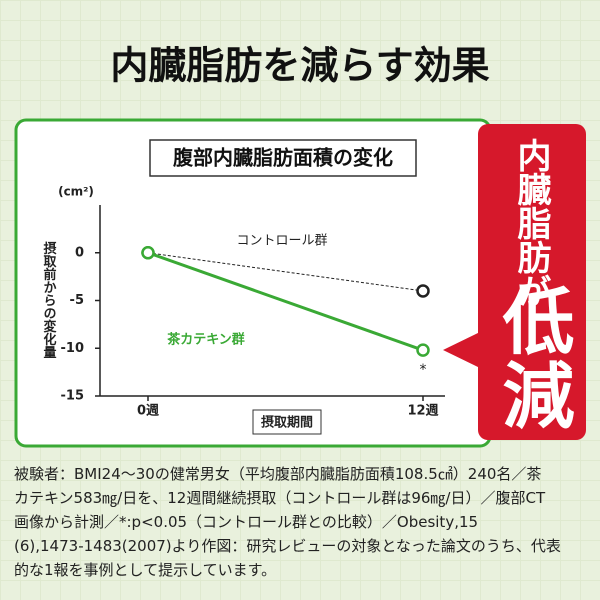  What do you see at coordinates (73, 348) in the screenshot?
I see `y-tick-label: -10` at bounding box center [73, 348].